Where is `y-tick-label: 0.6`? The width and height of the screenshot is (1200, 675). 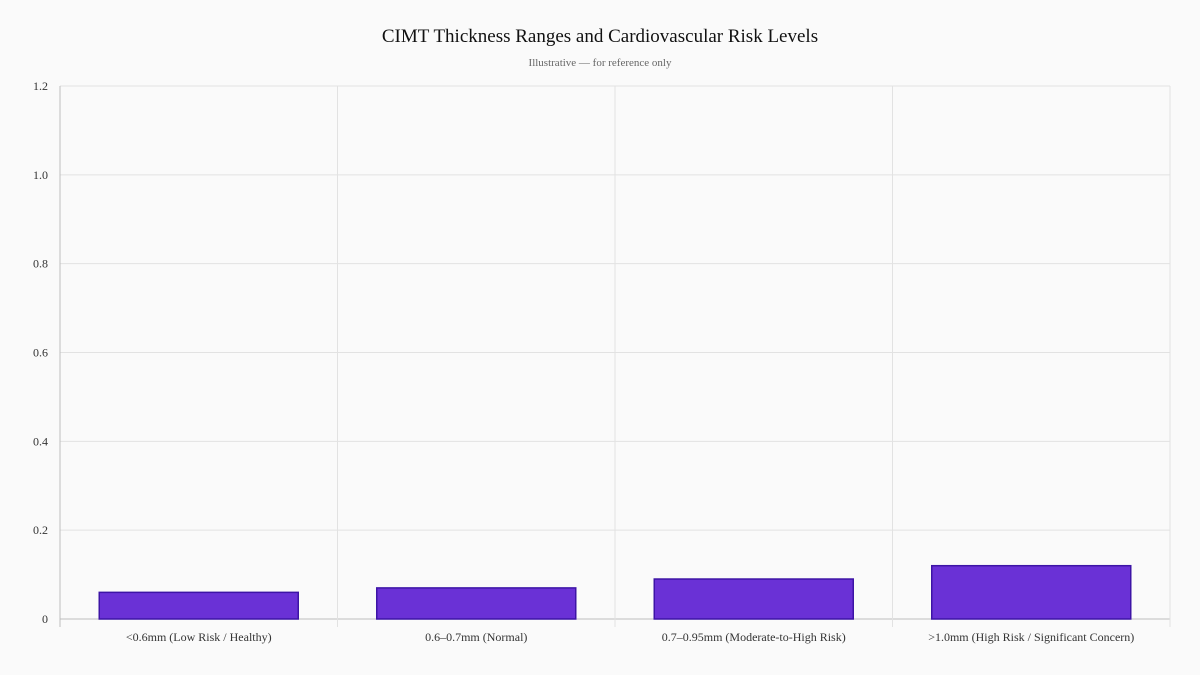
y-tick-label: 0.6 is located at coordinates (40, 353).